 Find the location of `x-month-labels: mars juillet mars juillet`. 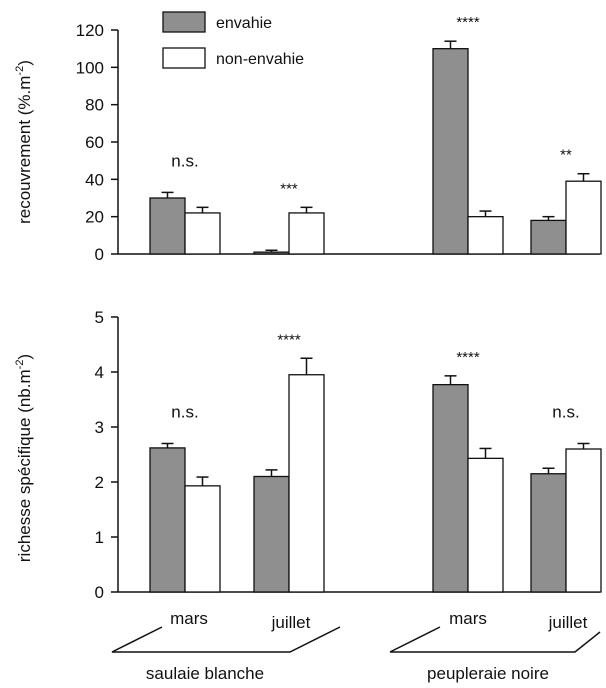

x-month-labels: mars juillet mars juillet is located at coordinates (379, 620).